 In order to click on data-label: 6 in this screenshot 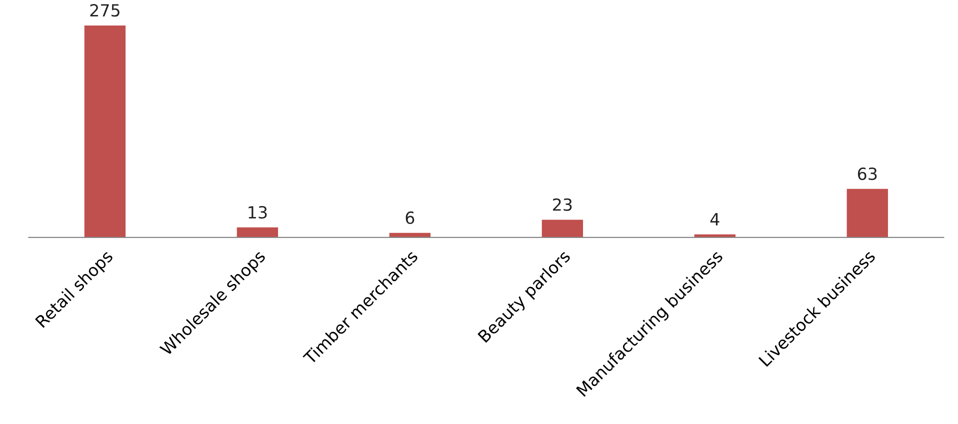, I will do `click(410, 217)`.